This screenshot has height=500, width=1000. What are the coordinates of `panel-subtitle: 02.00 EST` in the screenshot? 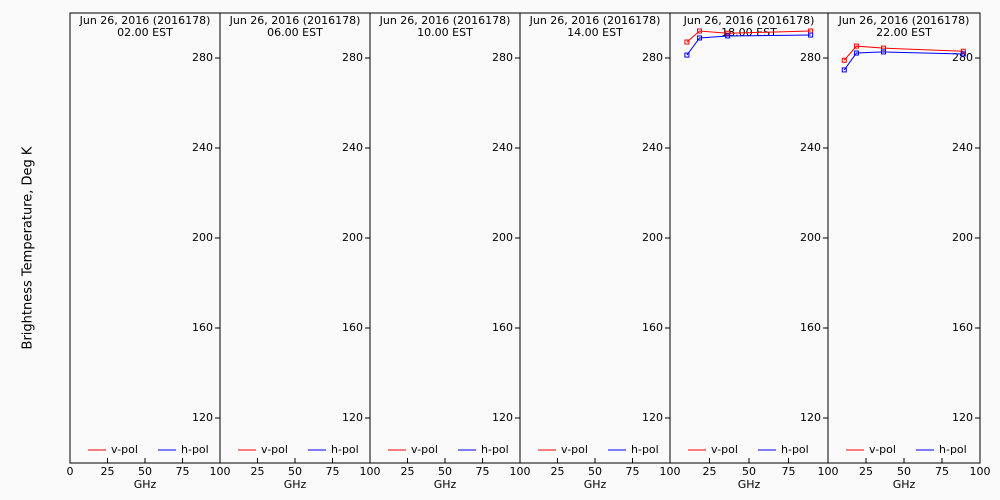 It's located at (145, 32).